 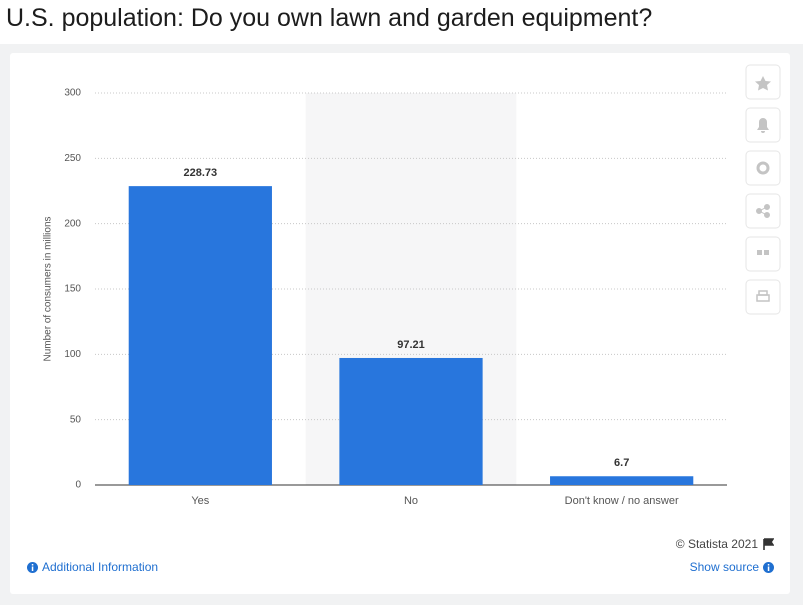 I want to click on x-tick-label: No, so click(x=411, y=501).